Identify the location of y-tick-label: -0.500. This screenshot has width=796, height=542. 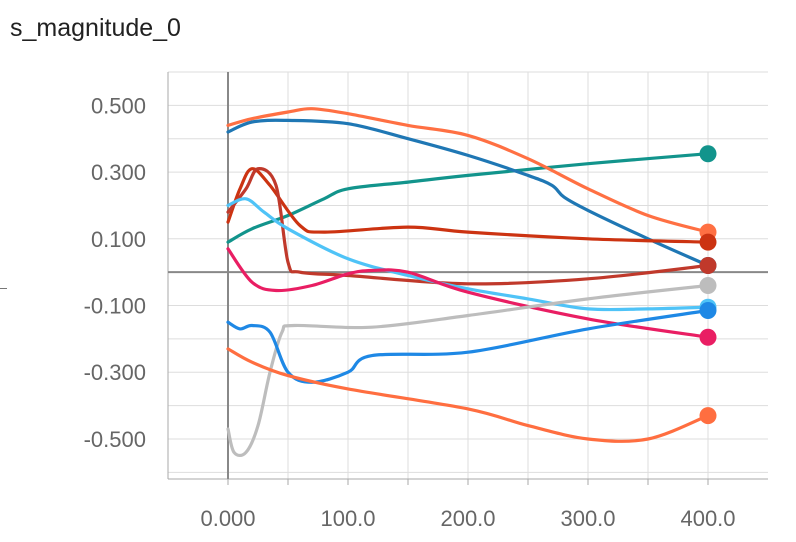
(115, 439).